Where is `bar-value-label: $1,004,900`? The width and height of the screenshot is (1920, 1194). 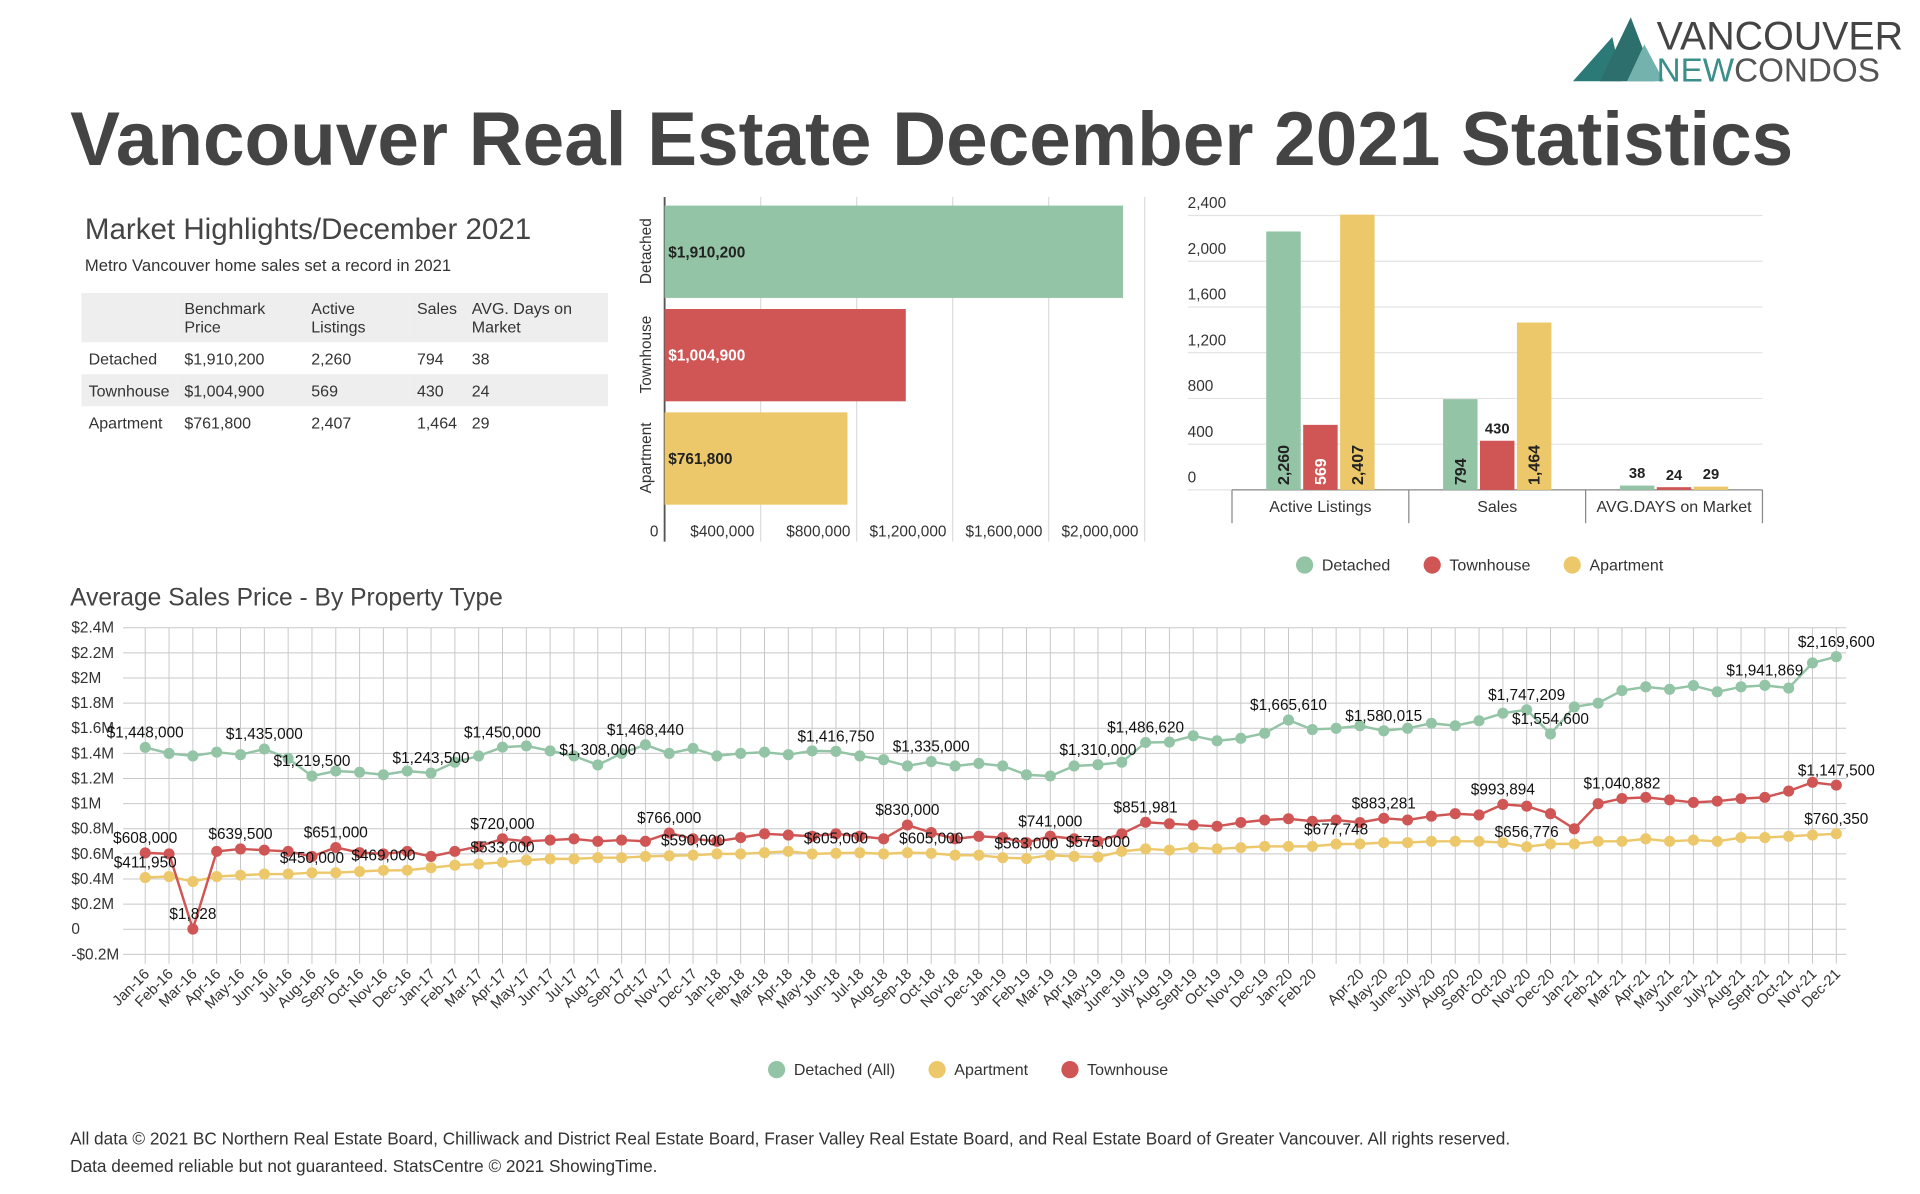
bar-value-label: $1,004,900 is located at coordinates (706, 356).